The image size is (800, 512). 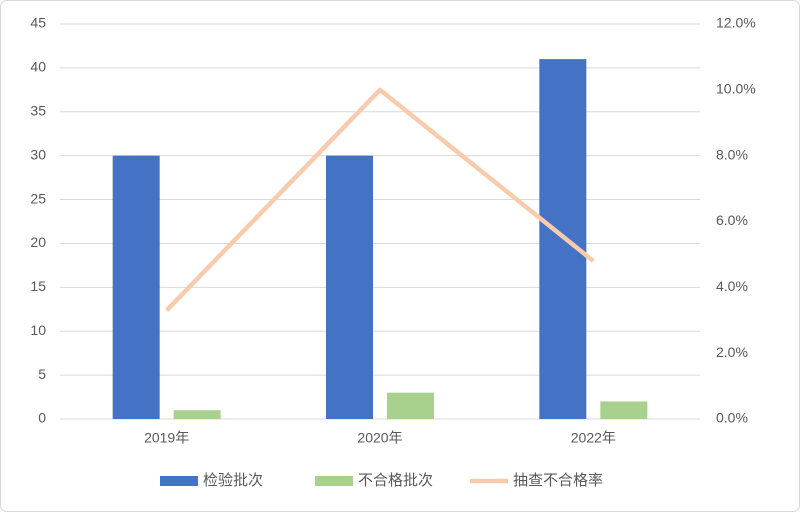 What do you see at coordinates (732, 418) in the screenshot?
I see `y2-tick-label: 0.0%` at bounding box center [732, 418].